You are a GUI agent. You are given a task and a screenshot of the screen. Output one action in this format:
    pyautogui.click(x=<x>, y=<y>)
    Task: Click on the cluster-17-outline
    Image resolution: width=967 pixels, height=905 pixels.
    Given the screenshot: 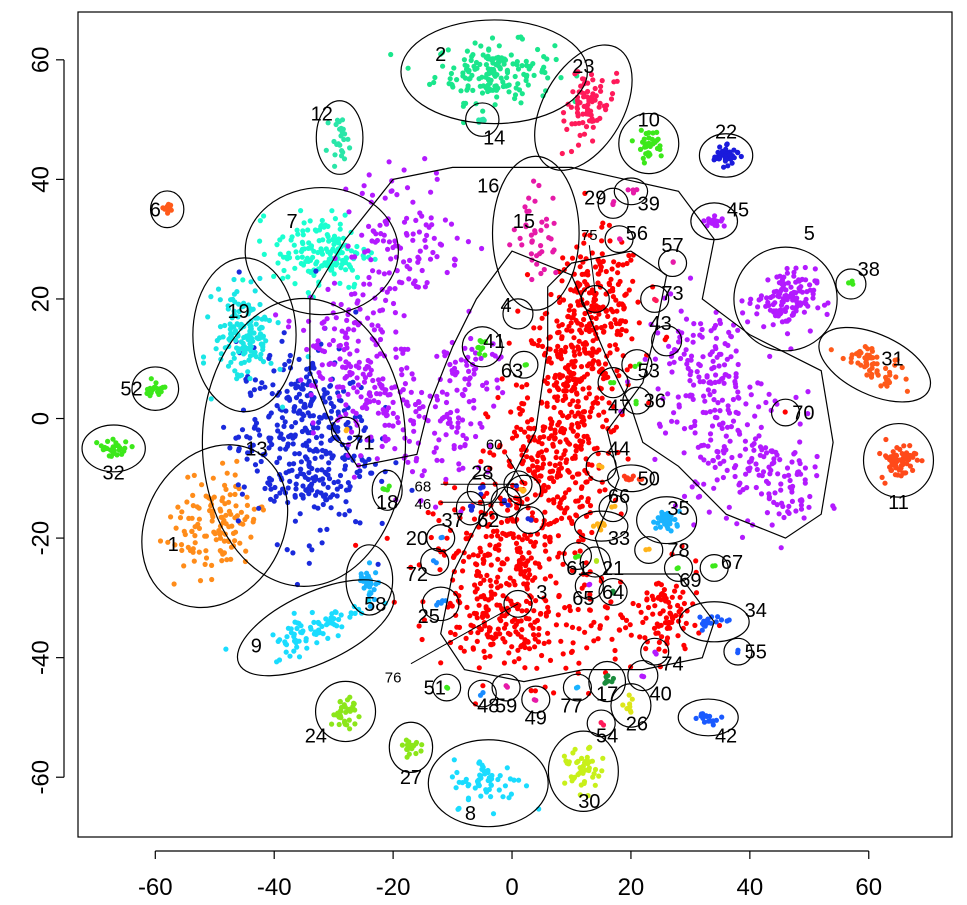 What is the action you would take?
    pyautogui.click(x=607, y=681)
    